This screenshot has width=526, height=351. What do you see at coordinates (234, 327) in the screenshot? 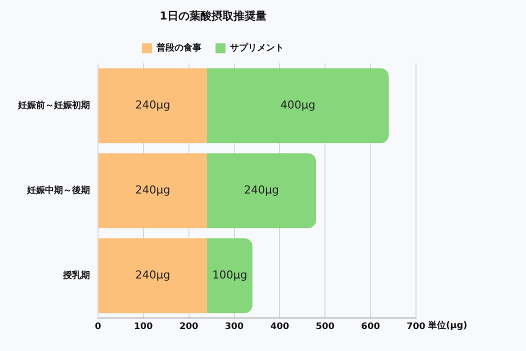
I see `x-tick-label: 300` at bounding box center [234, 327].